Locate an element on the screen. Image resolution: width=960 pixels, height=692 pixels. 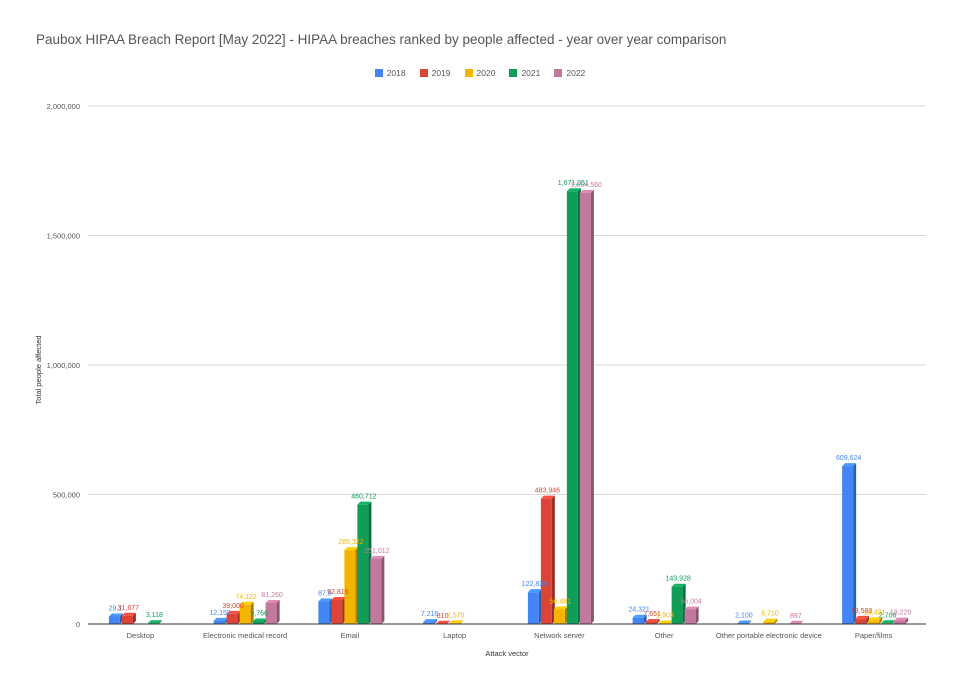
data-label-2018: 2,100 is located at coordinates (744, 615).